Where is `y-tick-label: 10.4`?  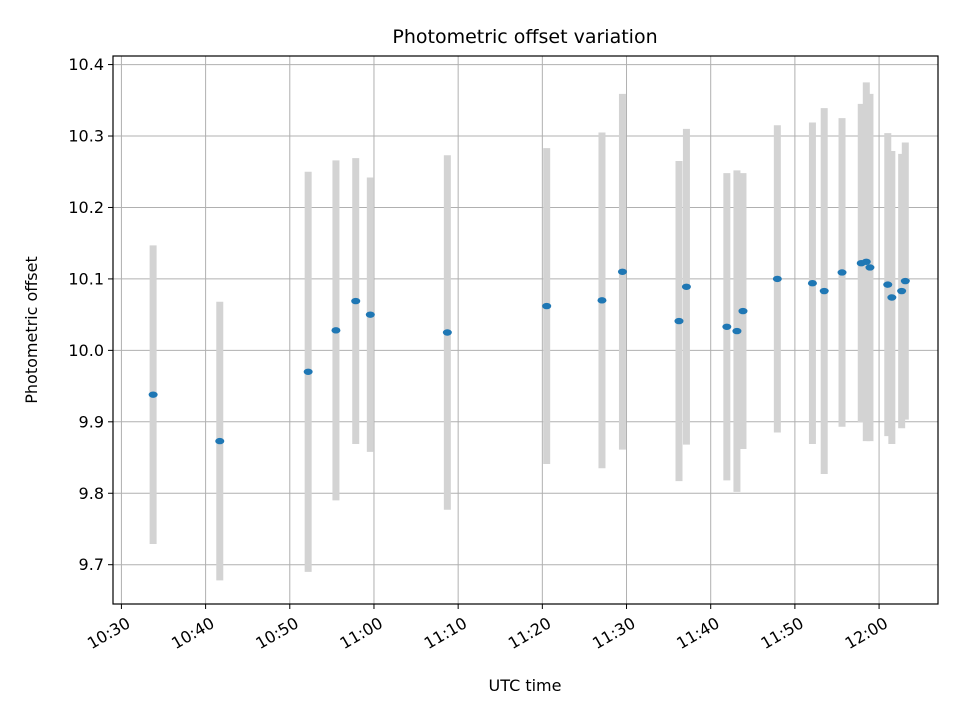 y-tick-label: 10.4 is located at coordinates (86, 64).